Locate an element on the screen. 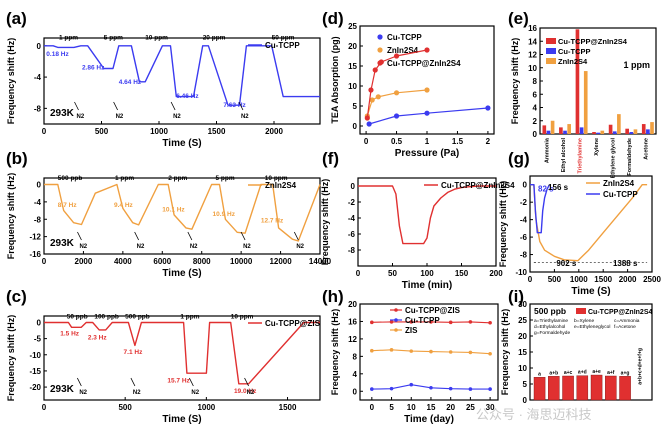 Image resolution: width=663 pixels, height=435 pixels. x-axis-label: Time (day) is located at coordinates (429, 419).